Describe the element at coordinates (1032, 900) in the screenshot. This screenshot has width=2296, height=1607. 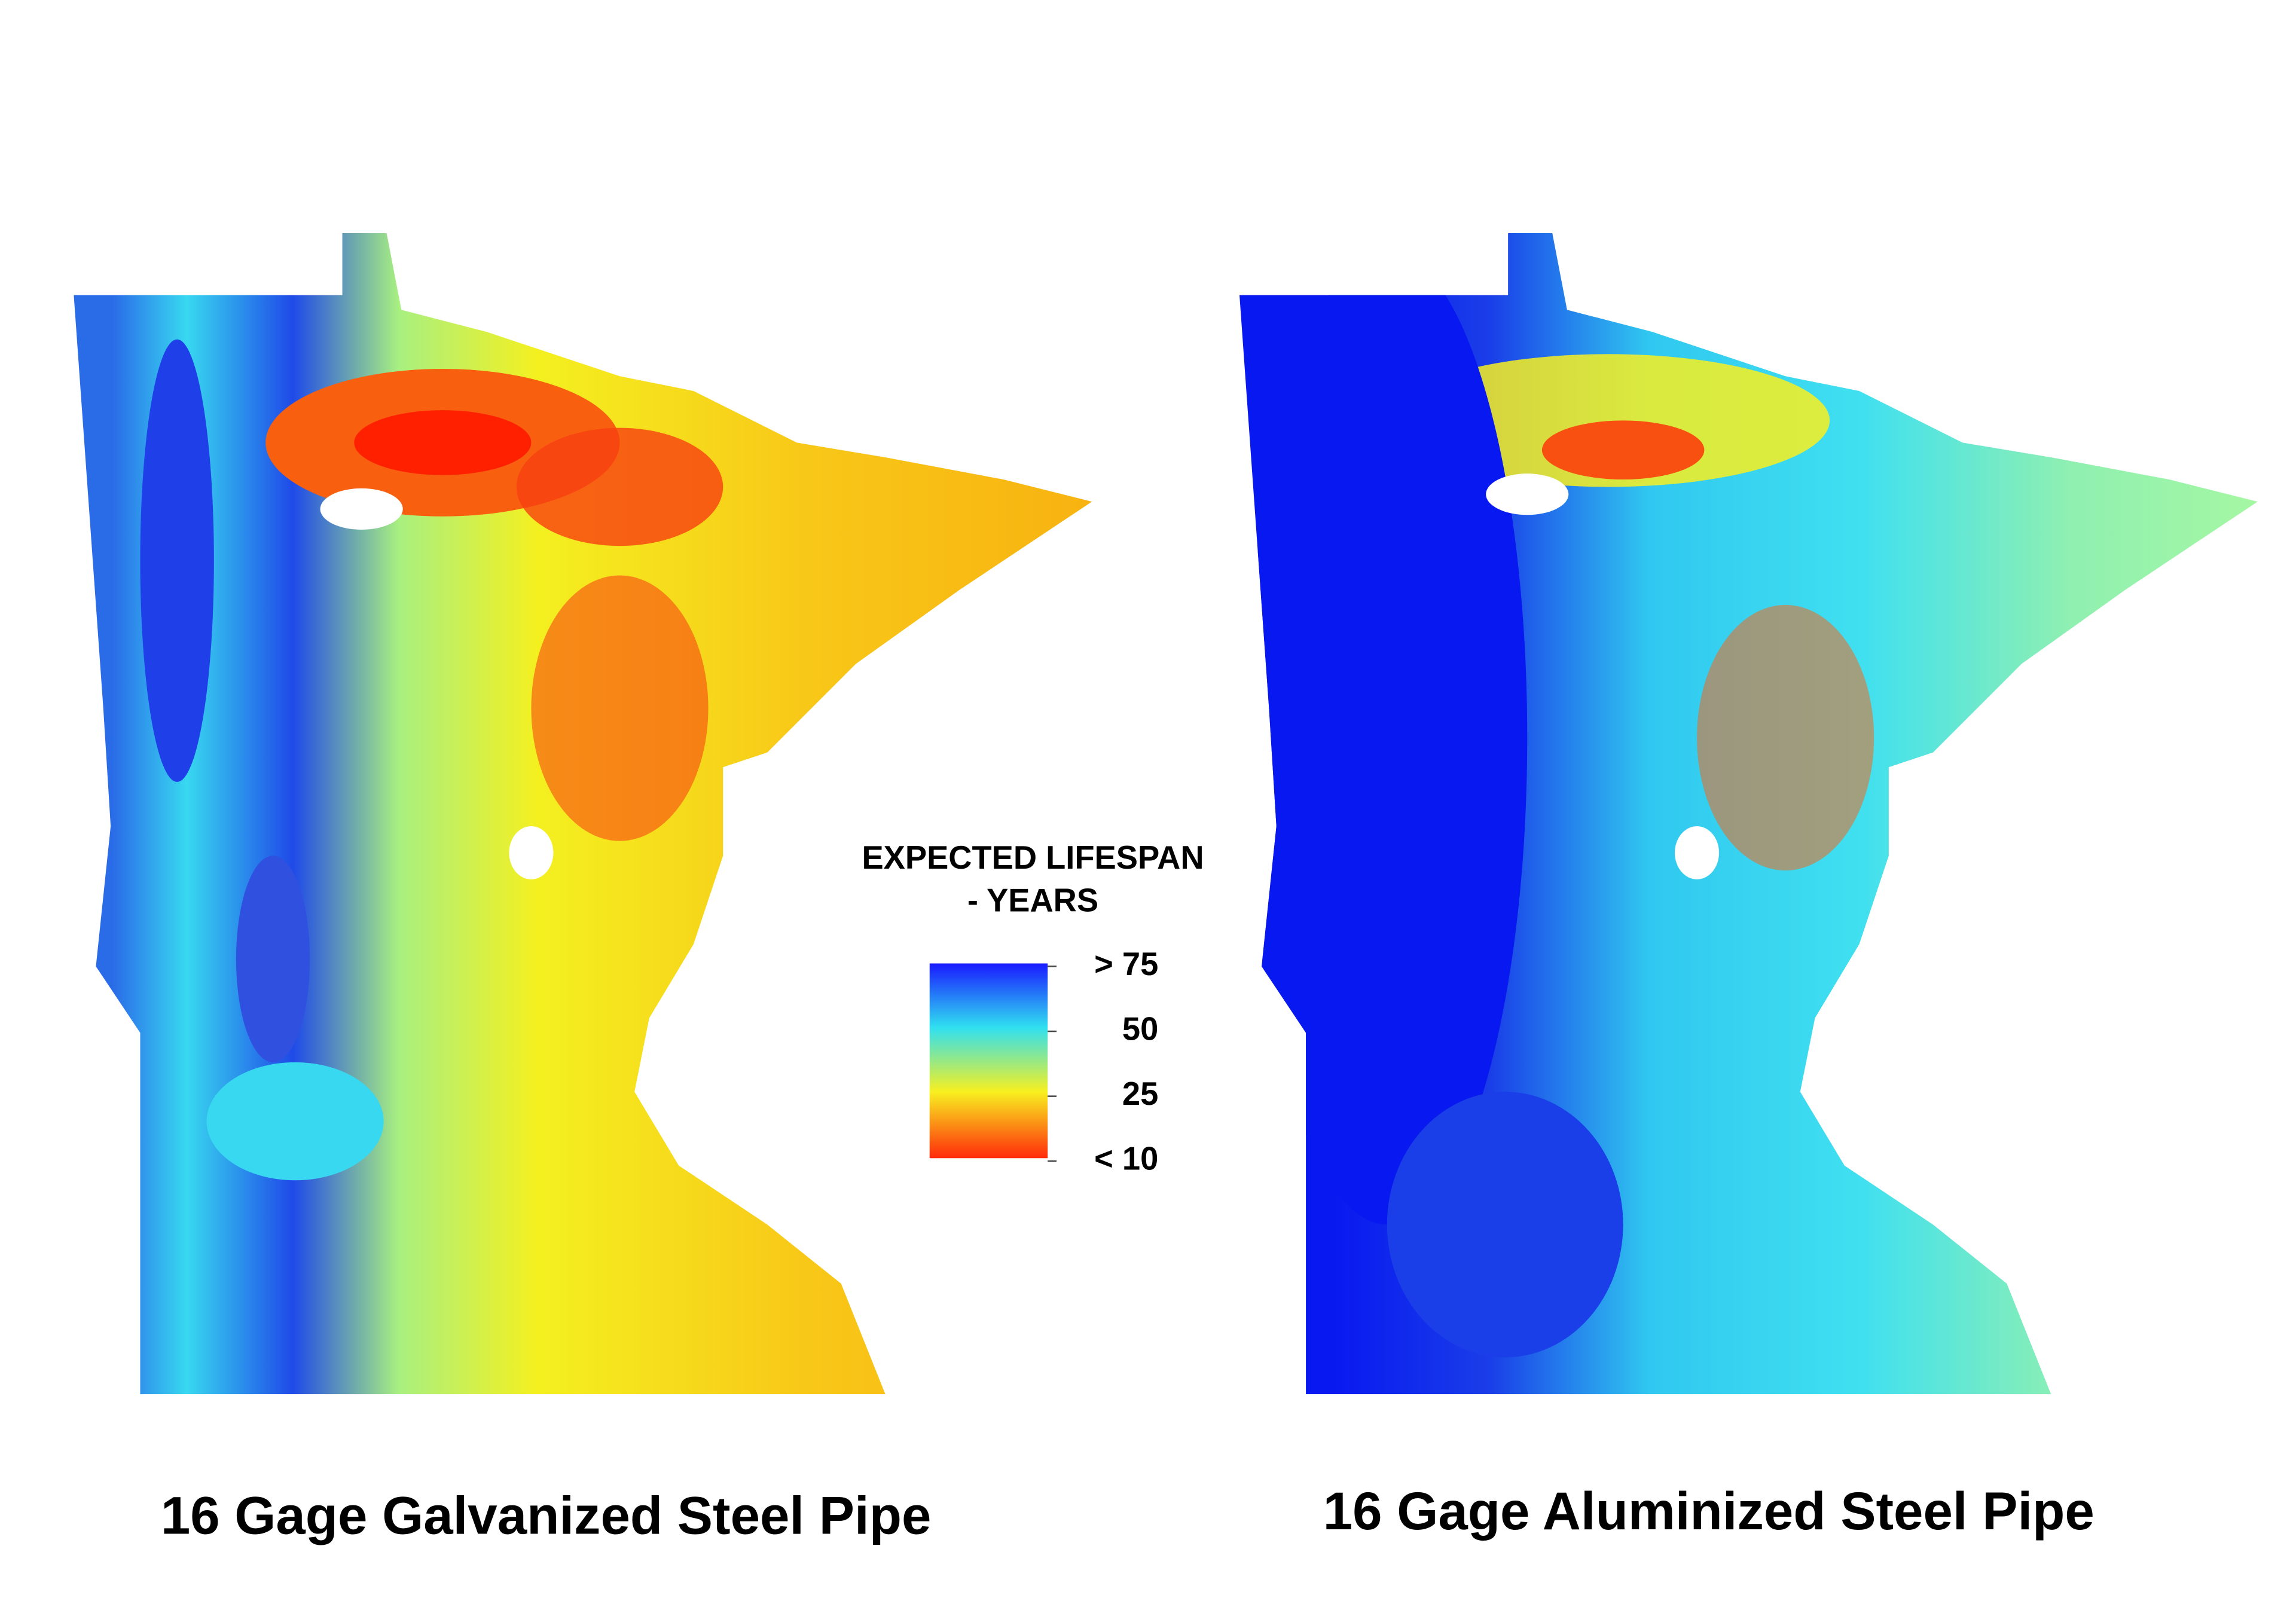
I see `legend-title: - YEARS` at that location.